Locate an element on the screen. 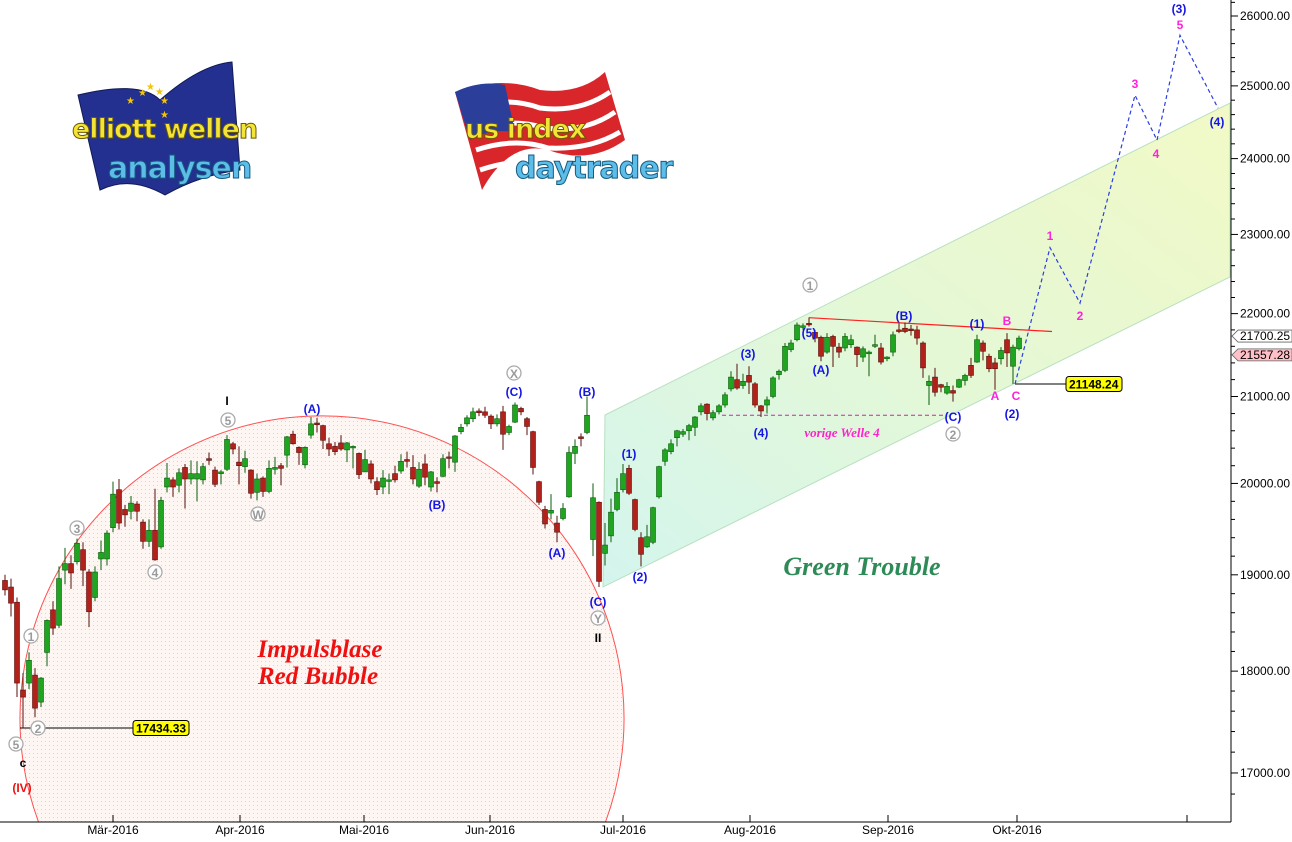  y-tick-label: 26000.00 is located at coordinates (1265, 16).